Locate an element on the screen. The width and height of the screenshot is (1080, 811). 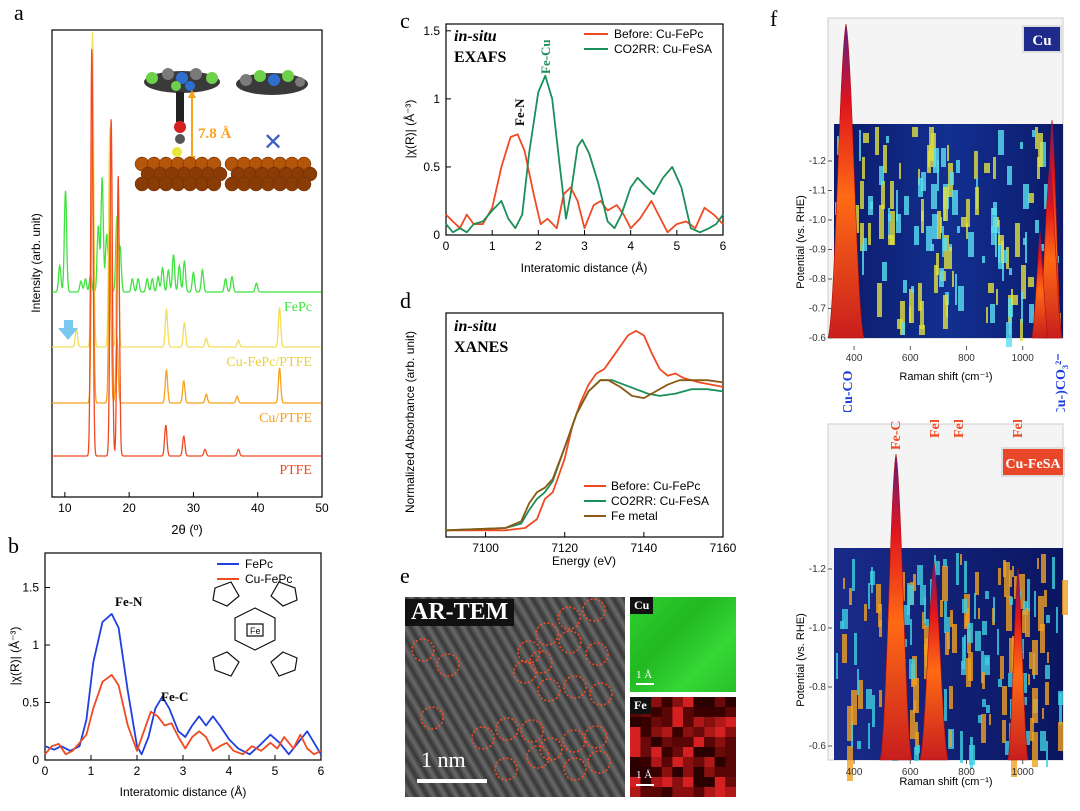
x-tick-label: 600 is located at coordinates (910, 772).